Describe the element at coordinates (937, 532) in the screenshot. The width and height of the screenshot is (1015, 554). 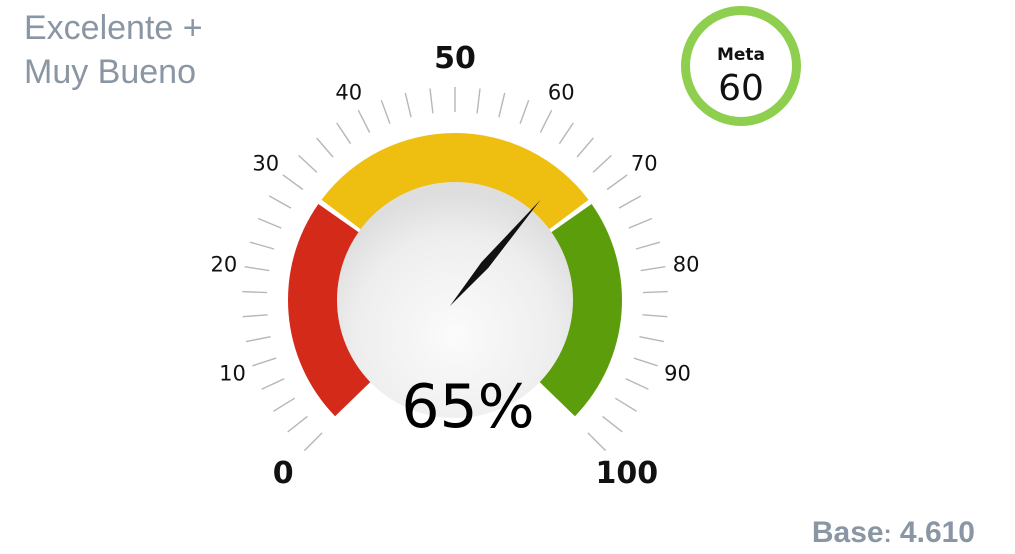
I see `base-value: 4.610` at that location.